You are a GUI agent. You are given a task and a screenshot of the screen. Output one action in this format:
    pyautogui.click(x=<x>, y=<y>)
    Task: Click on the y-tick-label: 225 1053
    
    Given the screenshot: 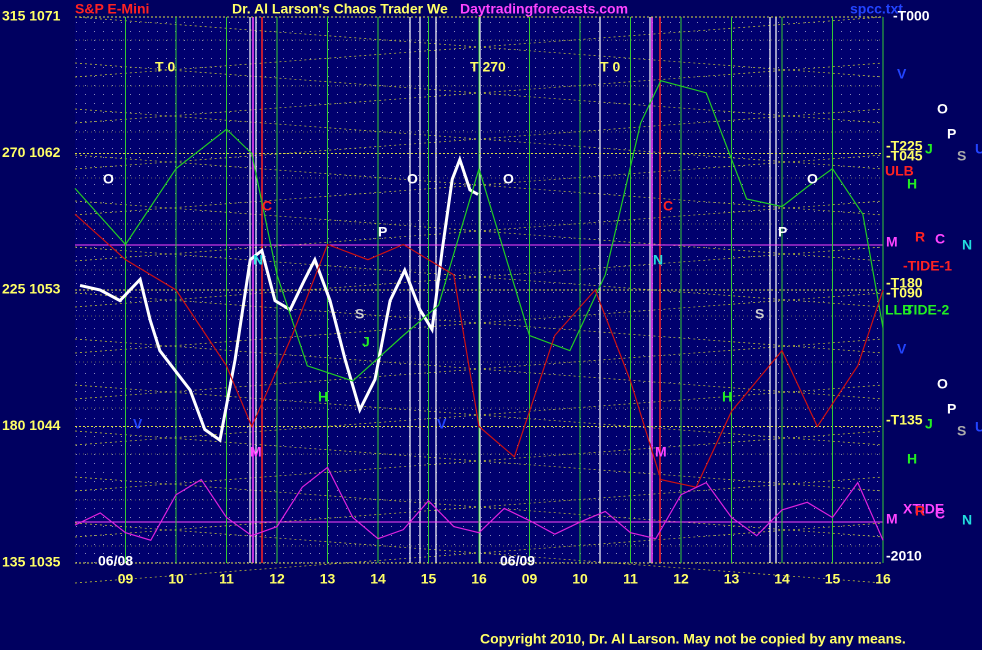 What is the action you would take?
    pyautogui.click(x=31, y=289)
    